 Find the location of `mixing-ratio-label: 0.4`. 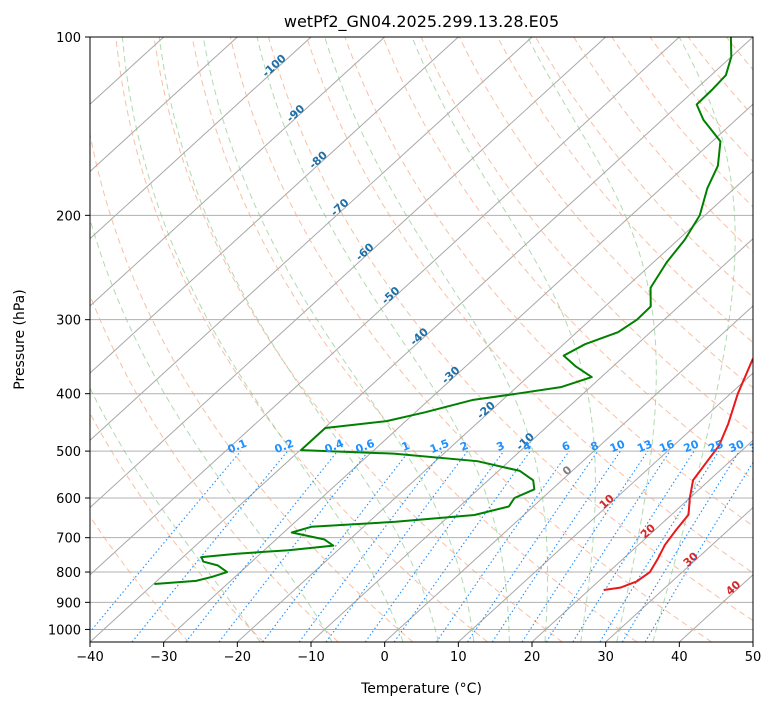

mixing-ratio-label: 0.4 is located at coordinates (334, 446).